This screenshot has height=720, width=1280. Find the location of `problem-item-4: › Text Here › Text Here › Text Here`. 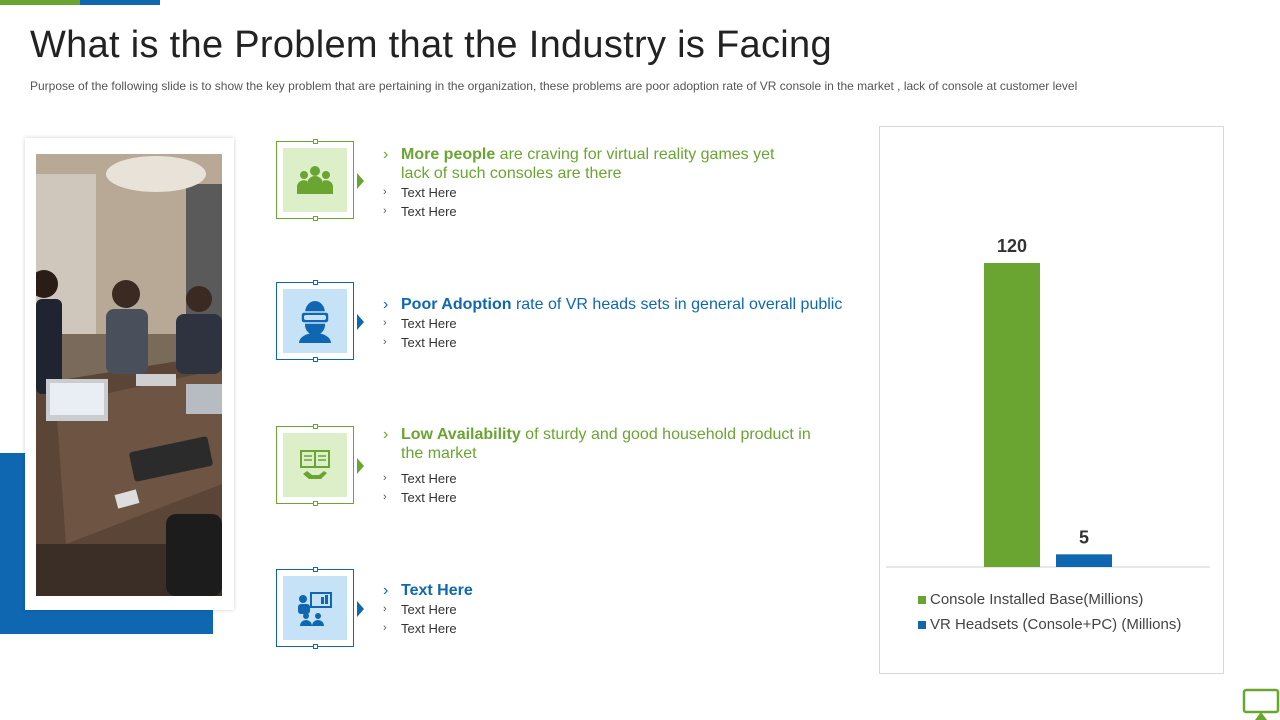

problem-item-4: › Text Here › Text Here › Text Here is located at coordinates (583, 609).